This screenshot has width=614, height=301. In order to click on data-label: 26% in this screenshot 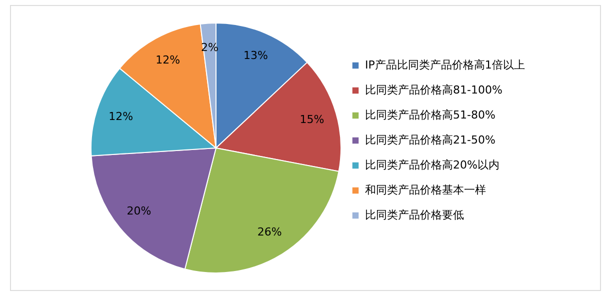, I will do `click(269, 231)`.